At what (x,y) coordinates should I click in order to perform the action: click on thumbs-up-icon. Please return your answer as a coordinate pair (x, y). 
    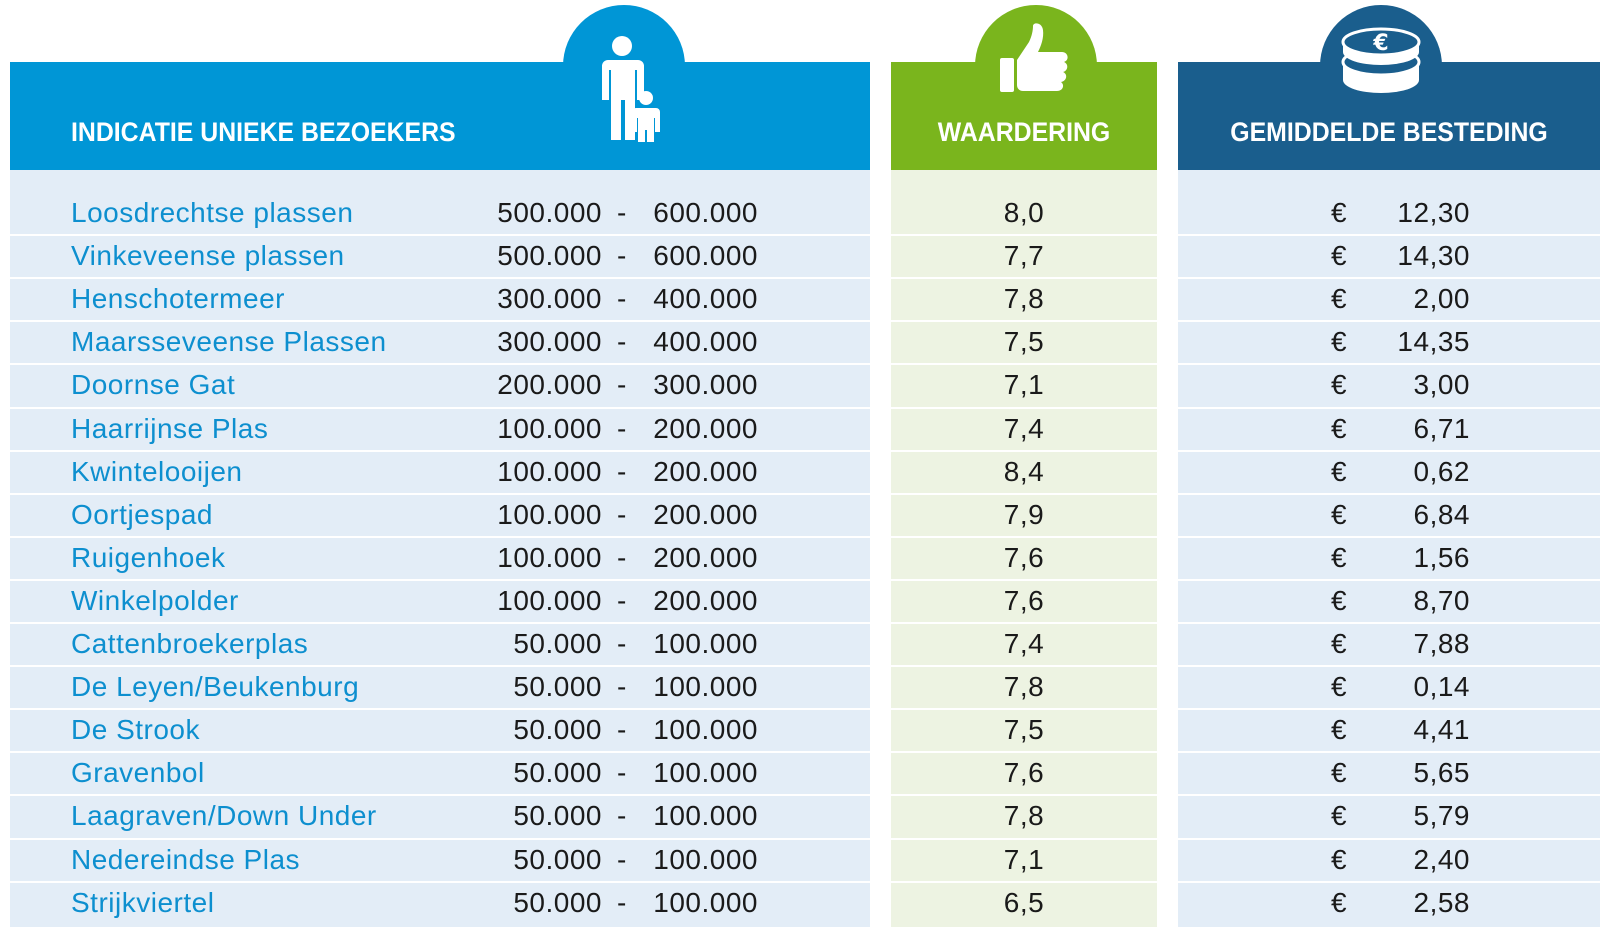
    Looking at the image, I should click on (1034, 57).